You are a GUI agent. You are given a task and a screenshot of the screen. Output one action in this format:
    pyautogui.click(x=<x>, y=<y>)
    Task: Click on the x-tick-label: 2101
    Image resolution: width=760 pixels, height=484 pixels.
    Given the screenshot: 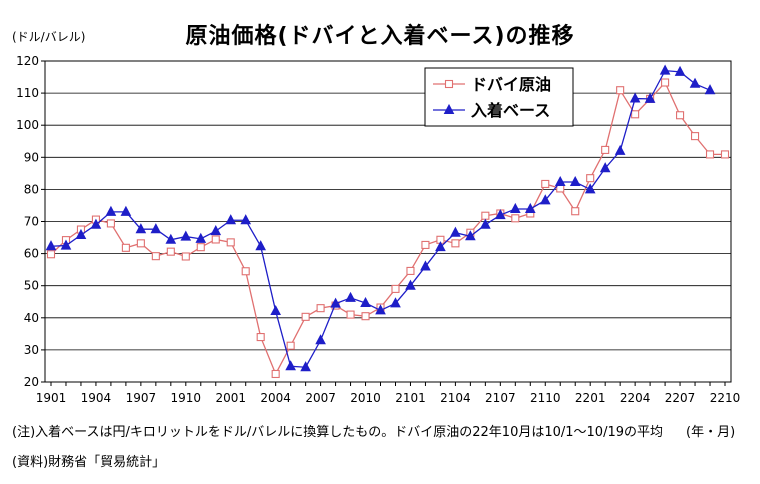 What is the action you would take?
    pyautogui.click(x=410, y=398)
    